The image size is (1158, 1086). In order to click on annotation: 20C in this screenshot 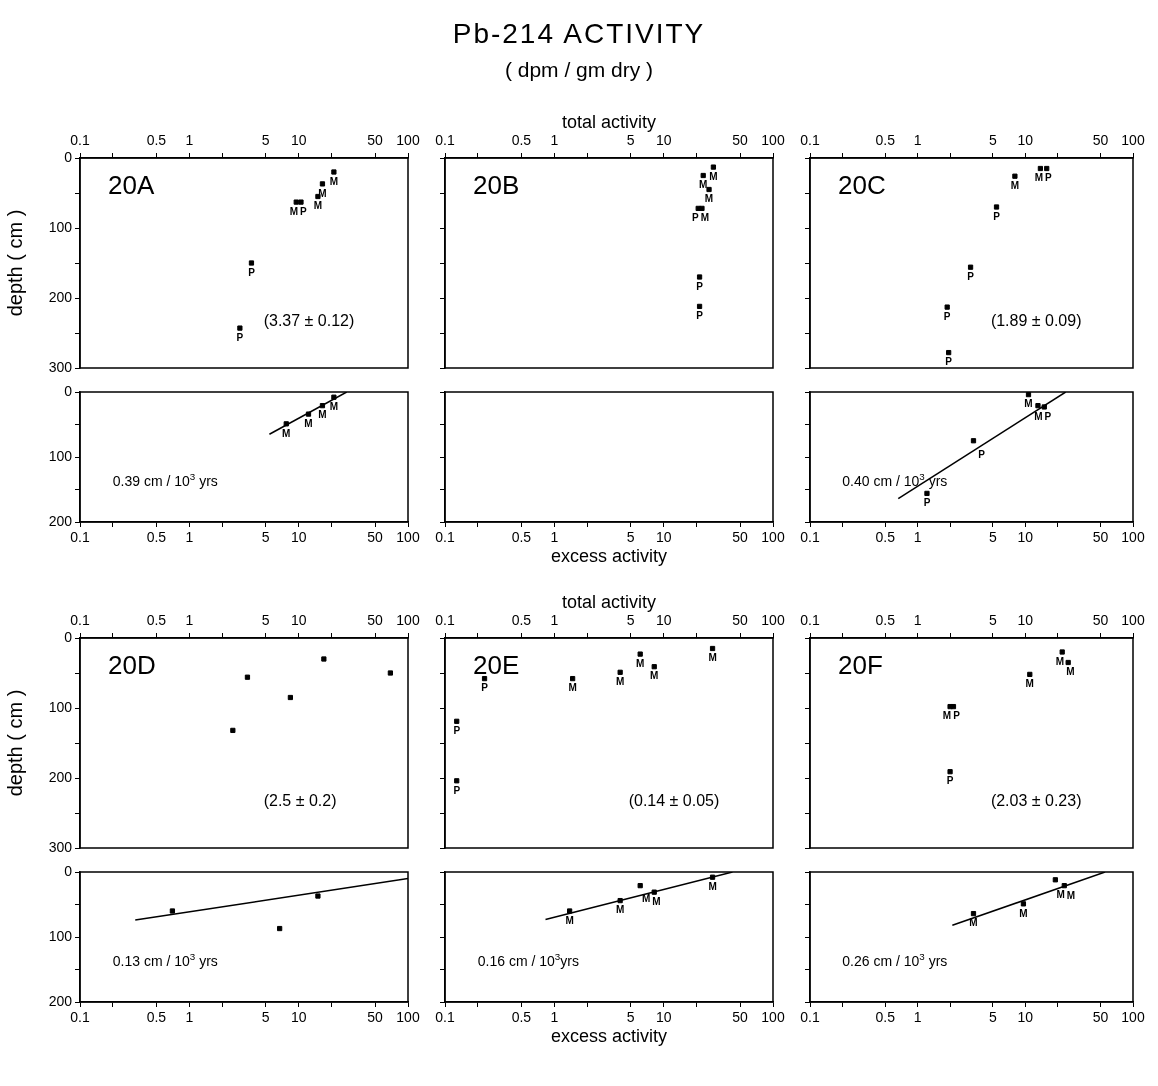, I will do `click(862, 185)`.